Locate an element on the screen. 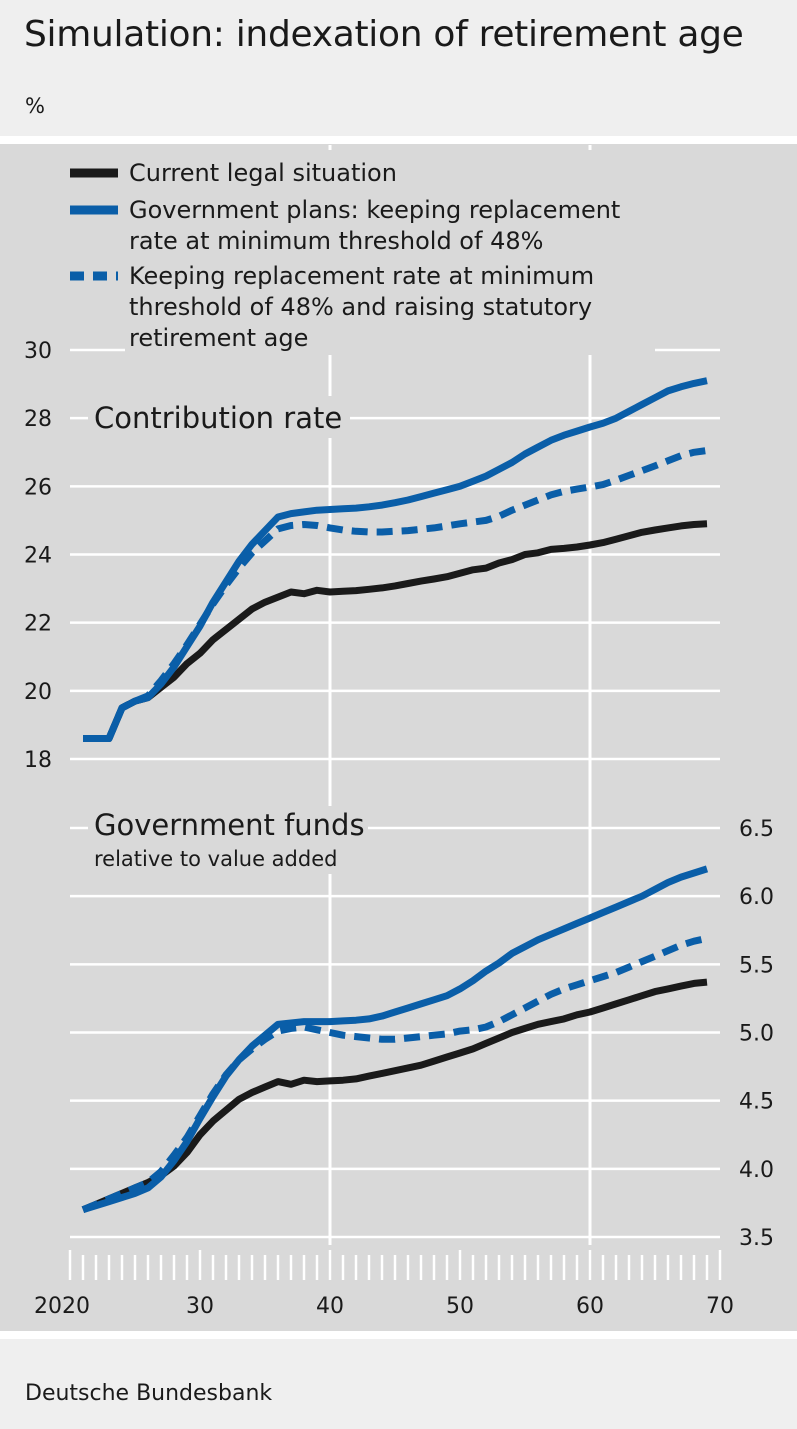  x-tick-label-2050: 50 is located at coordinates (460, 1306).